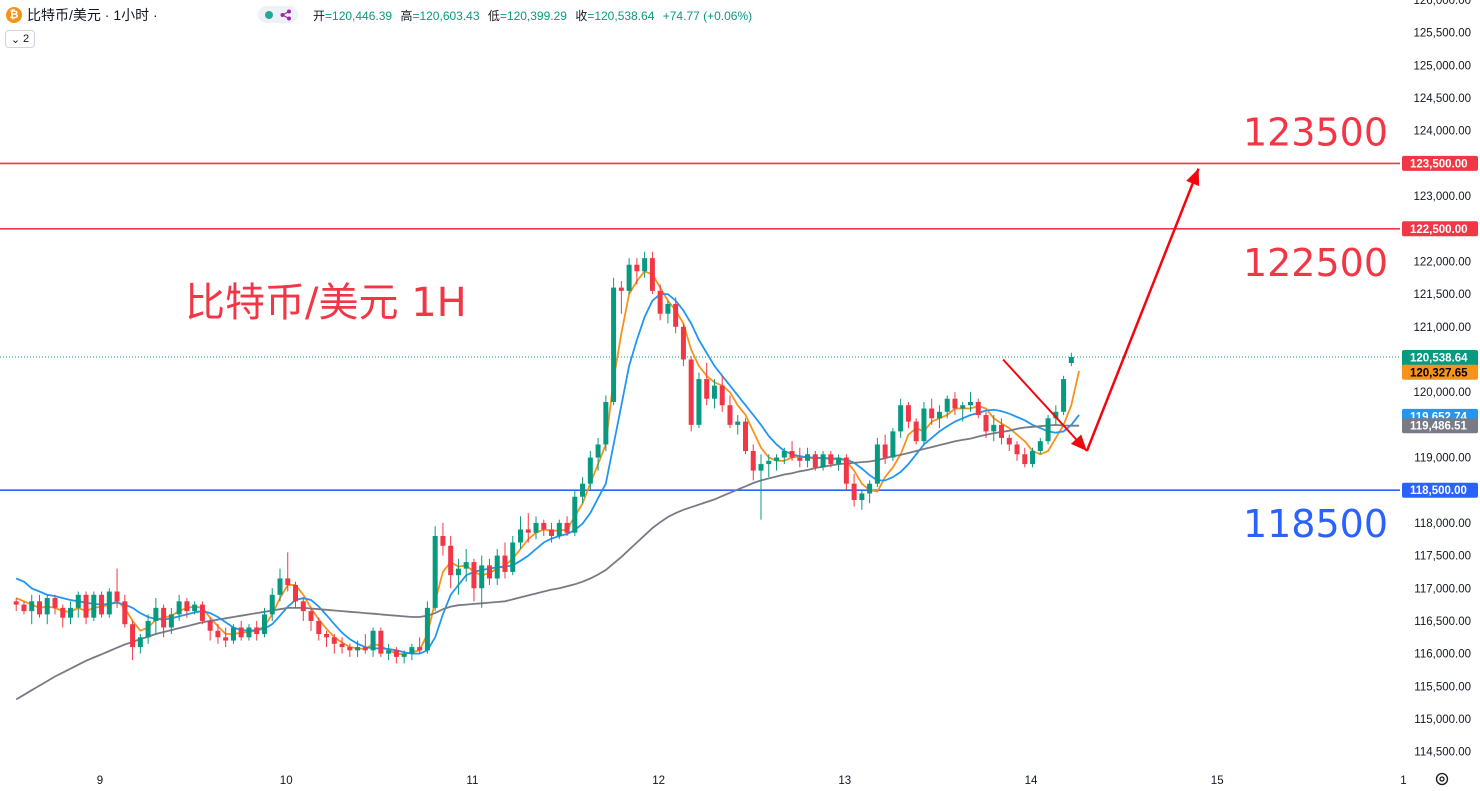  What do you see at coordinates (1442, 34) in the screenshot?
I see `price-tick-label: 125,500.00` at bounding box center [1442, 34].